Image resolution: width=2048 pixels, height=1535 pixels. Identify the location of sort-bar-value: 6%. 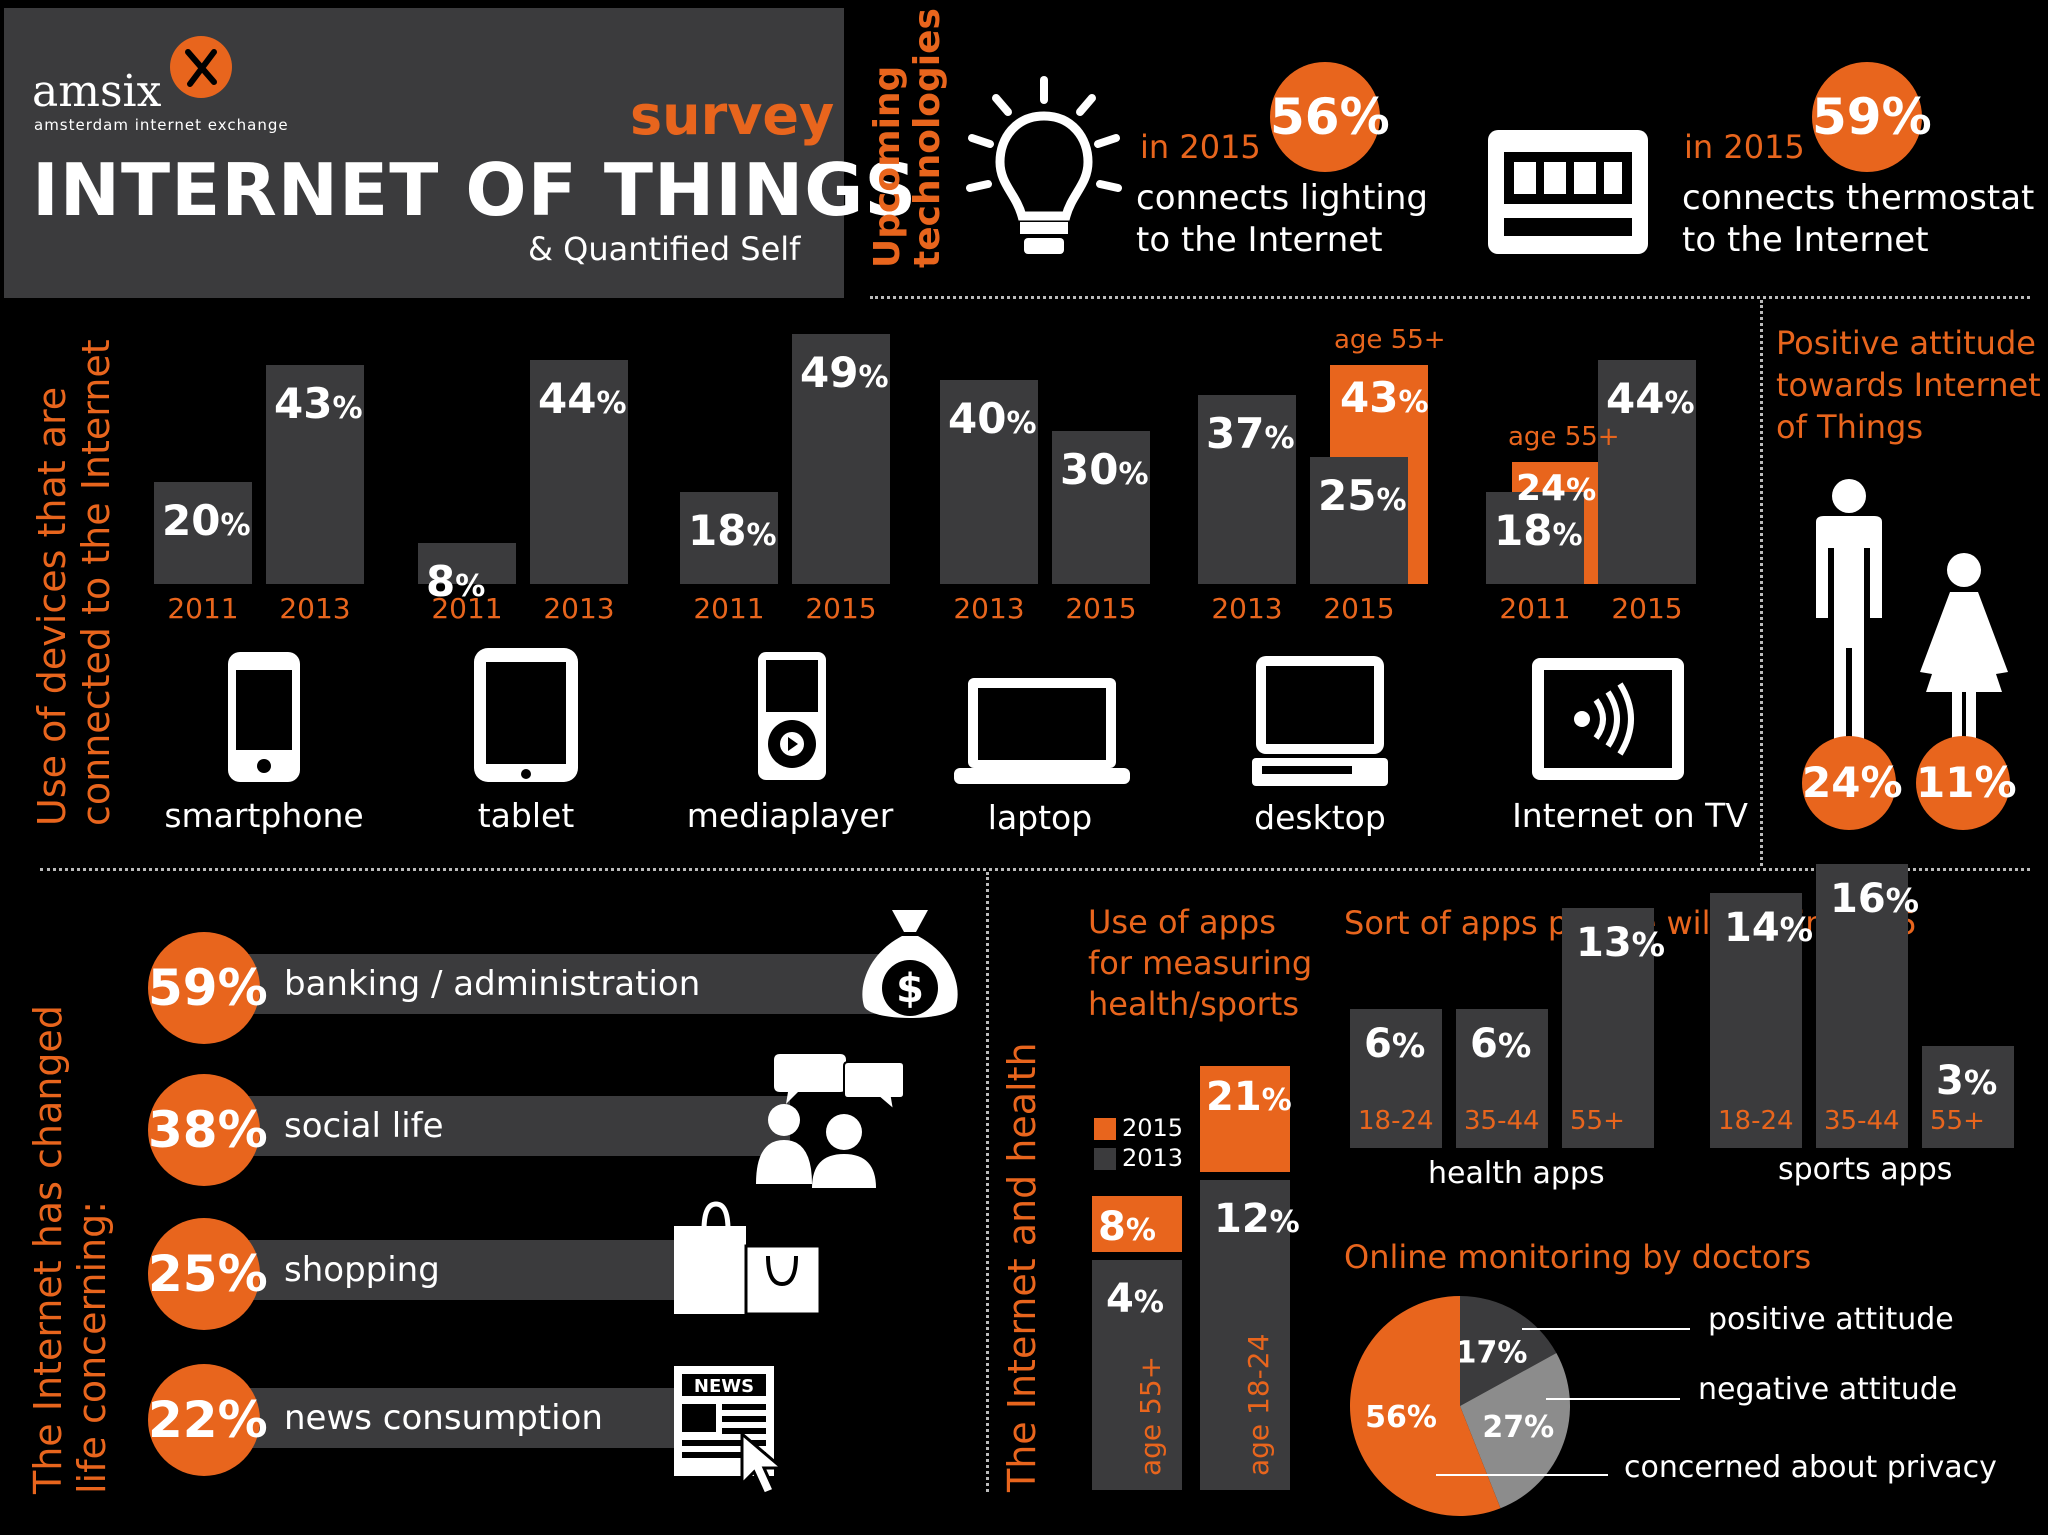
(1395, 1044).